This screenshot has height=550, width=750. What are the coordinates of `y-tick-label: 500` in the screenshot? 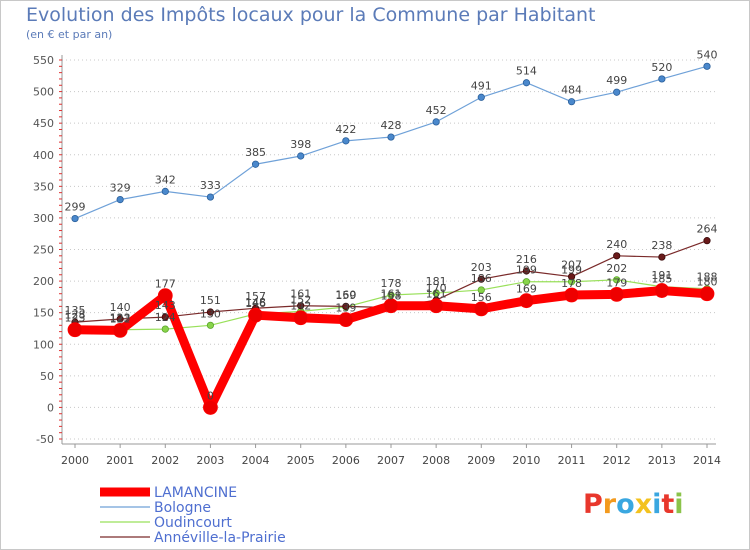 It's located at (43, 92).